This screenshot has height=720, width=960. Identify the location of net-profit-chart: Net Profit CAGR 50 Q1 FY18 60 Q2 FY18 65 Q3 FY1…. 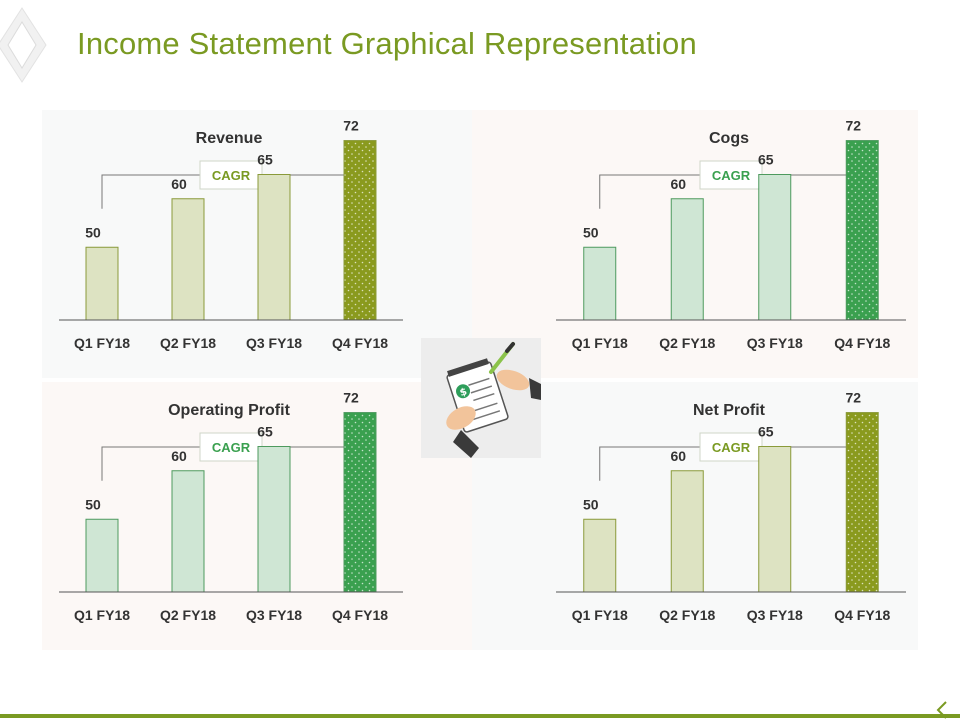
(731, 506).